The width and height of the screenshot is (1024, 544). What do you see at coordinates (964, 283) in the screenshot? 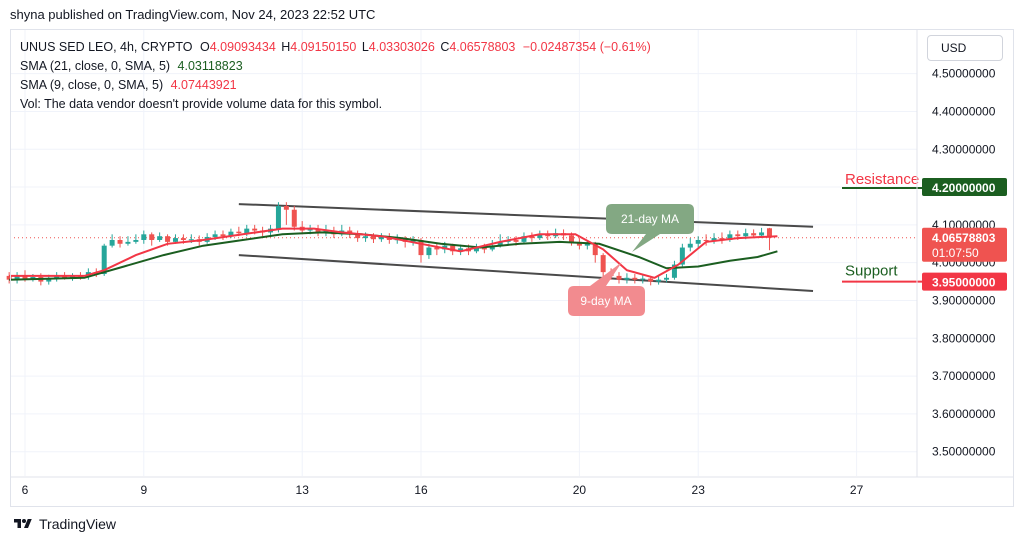
I see `support-price-label: 3.95000000` at bounding box center [964, 283].